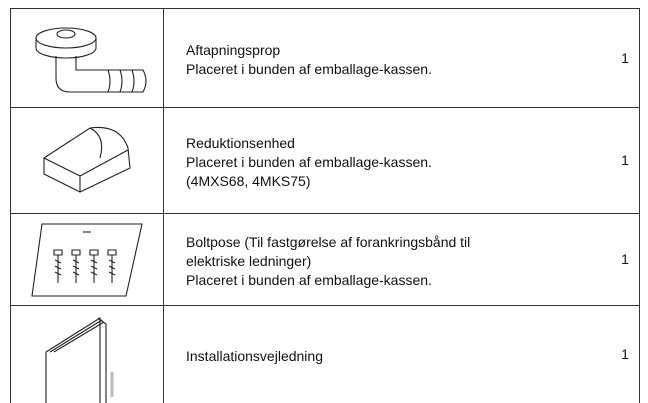  Describe the element at coordinates (79, 360) in the screenshot. I see `manual-icon` at that location.